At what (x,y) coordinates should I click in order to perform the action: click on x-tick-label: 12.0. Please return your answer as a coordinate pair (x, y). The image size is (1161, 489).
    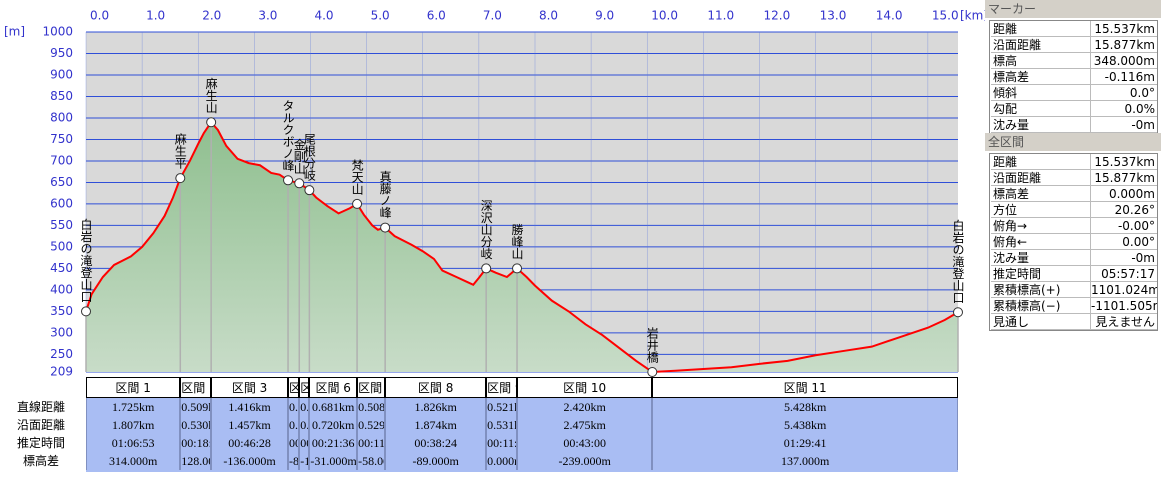
    Looking at the image, I should click on (776, 16).